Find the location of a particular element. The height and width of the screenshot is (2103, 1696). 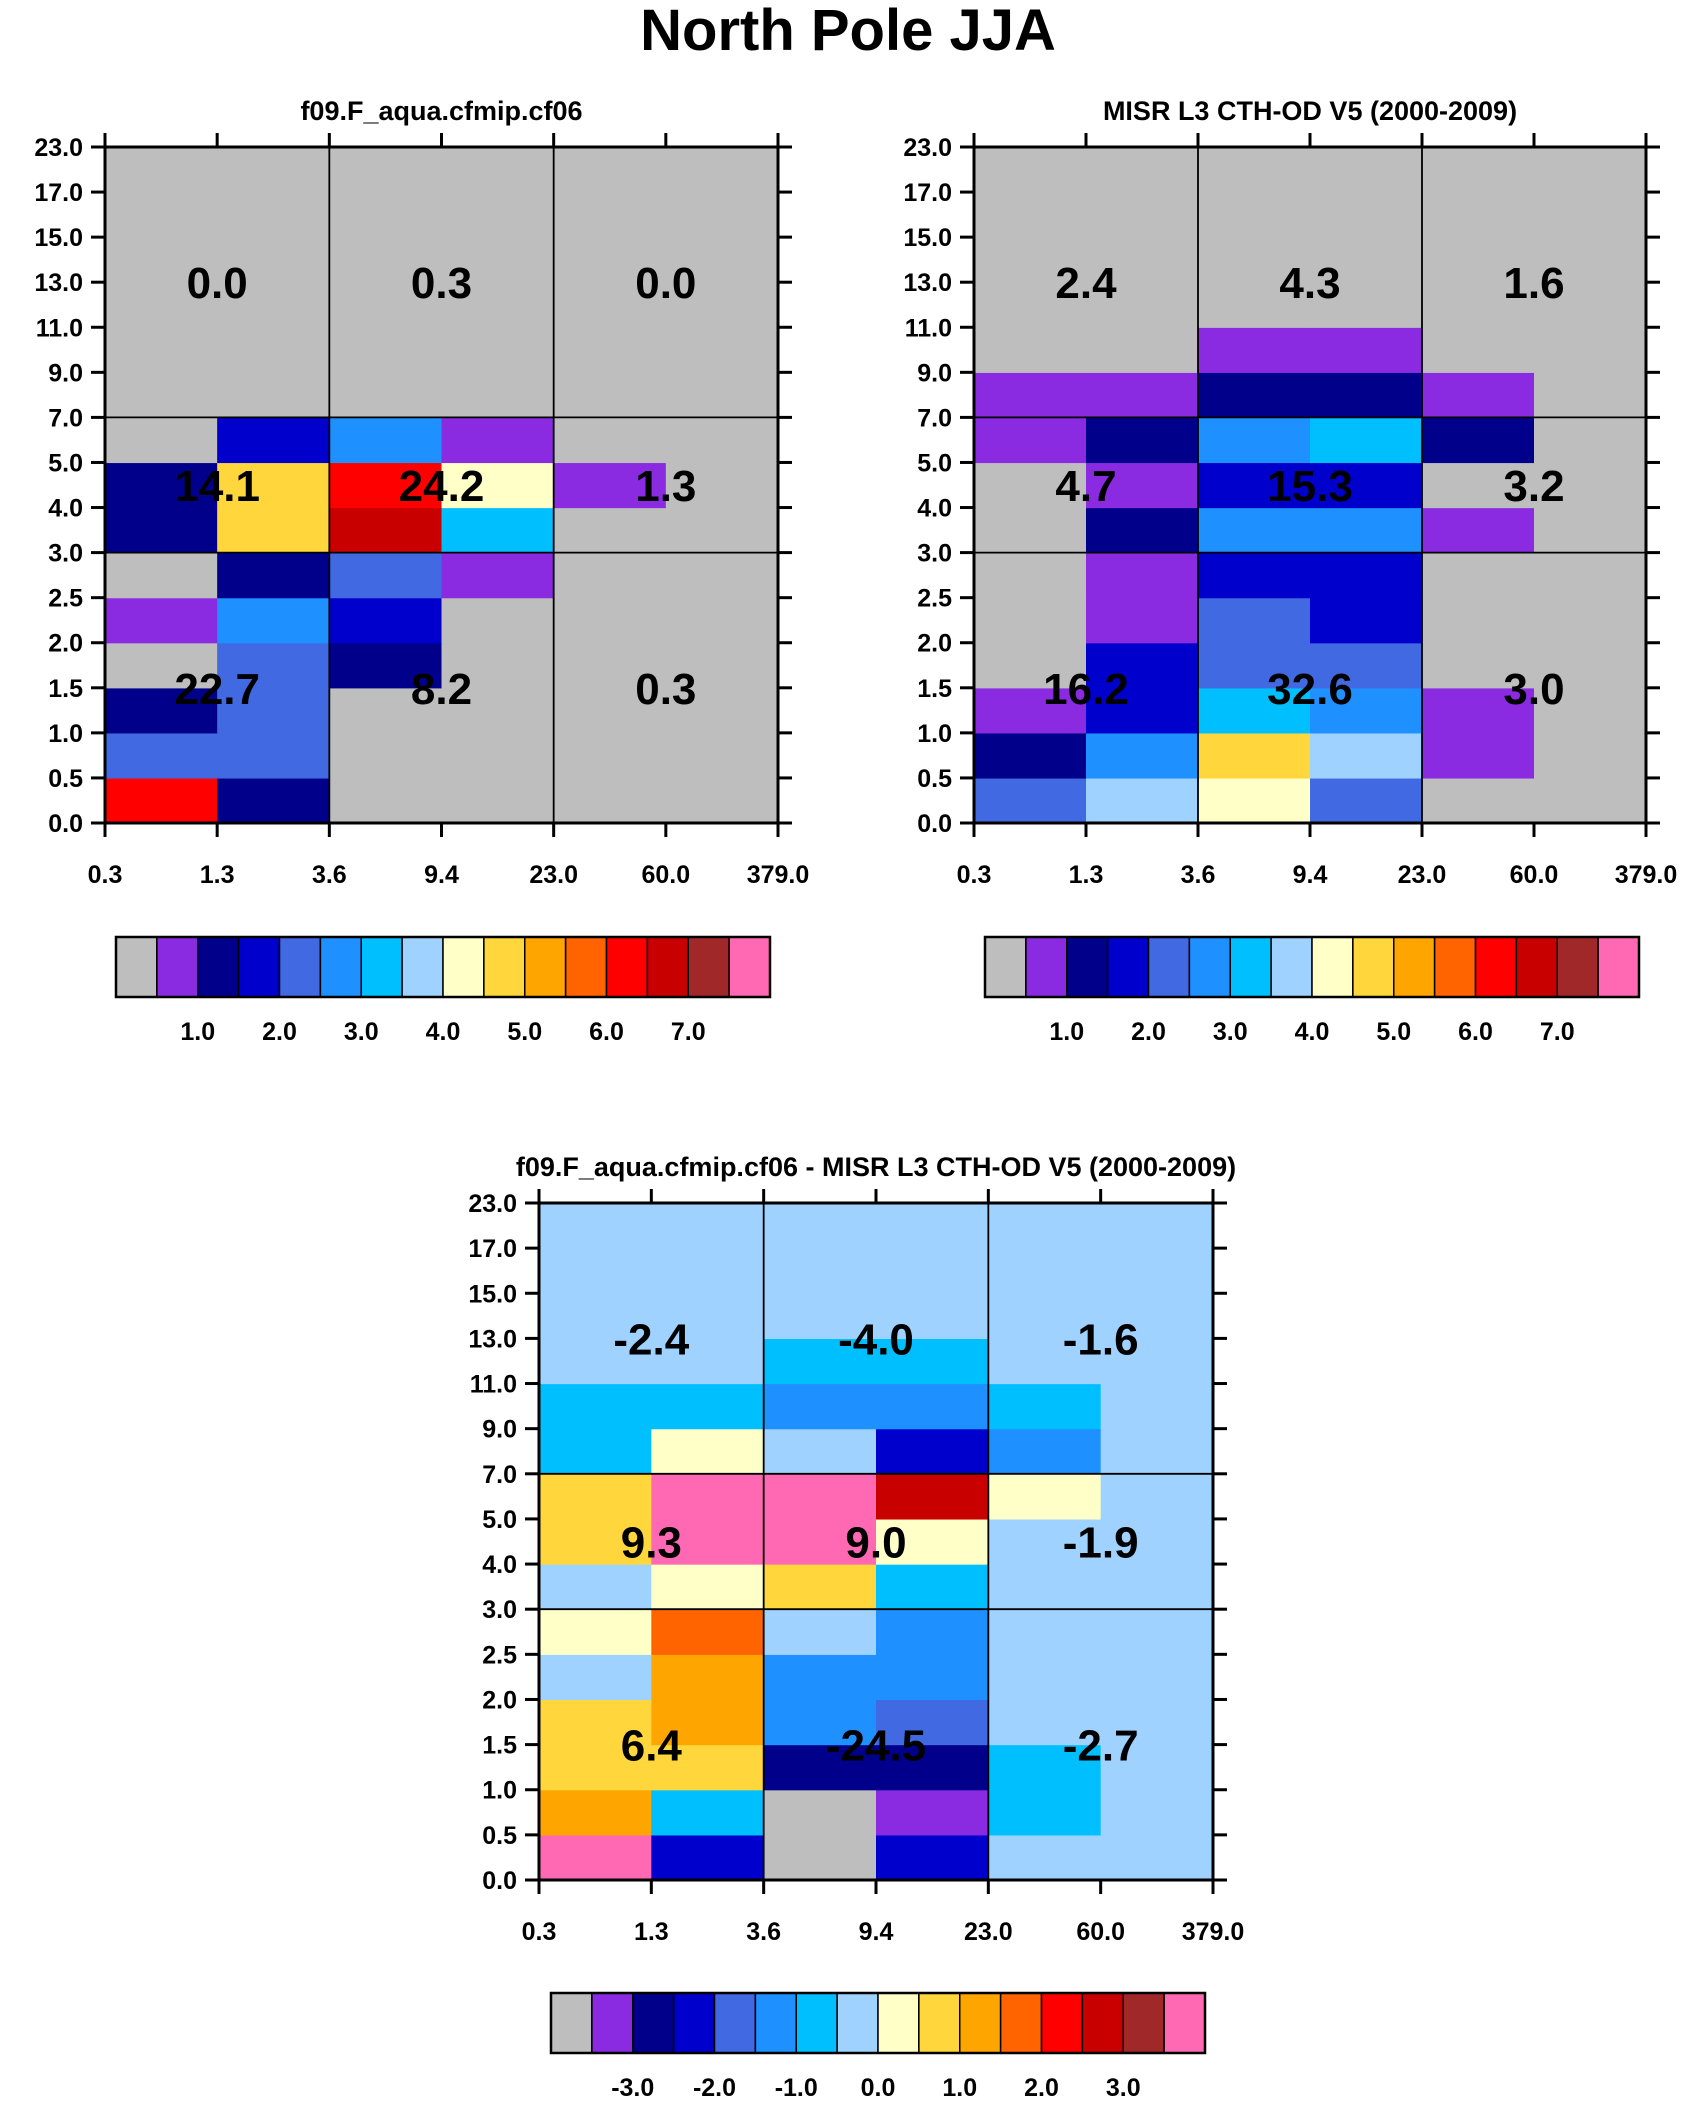

block-value-label: 9.0 is located at coordinates (875, 1543).